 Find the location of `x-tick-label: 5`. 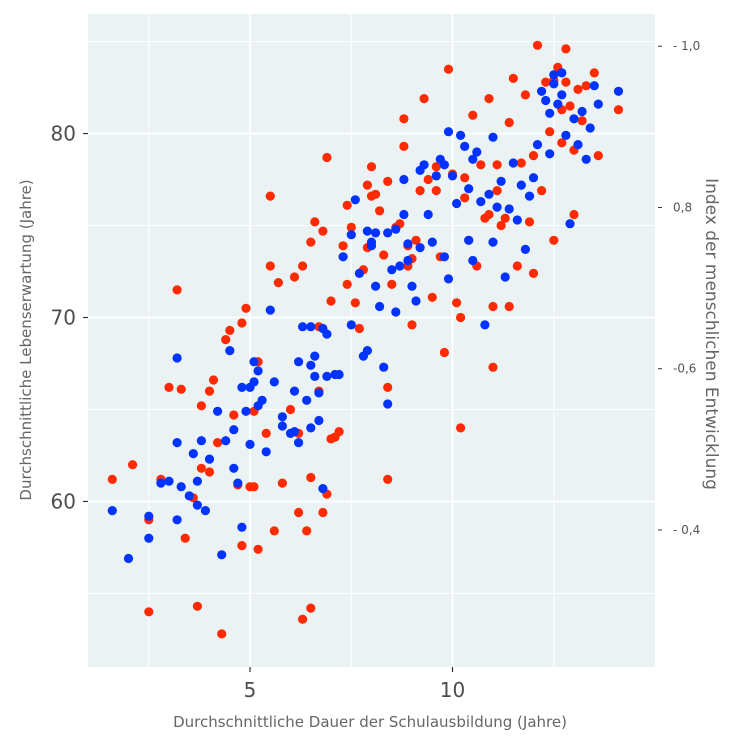

x-tick-label: 5 is located at coordinates (250, 690).